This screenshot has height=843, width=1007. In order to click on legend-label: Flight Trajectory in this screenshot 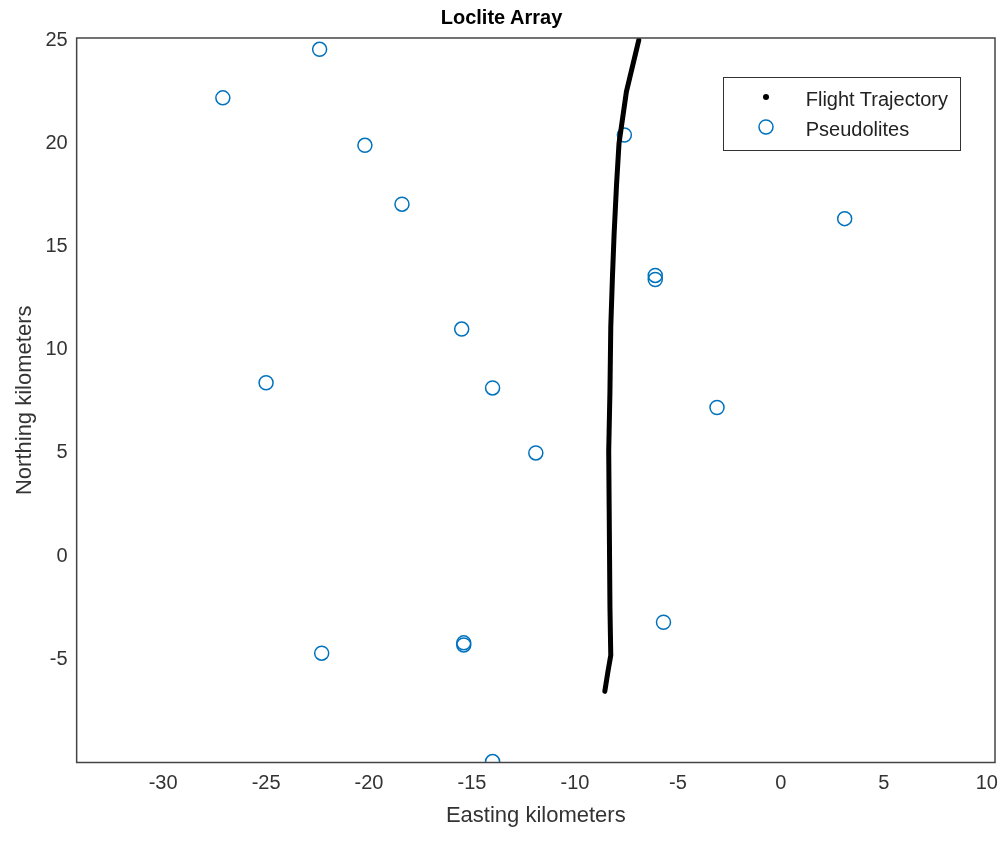, I will do `click(876, 99)`.